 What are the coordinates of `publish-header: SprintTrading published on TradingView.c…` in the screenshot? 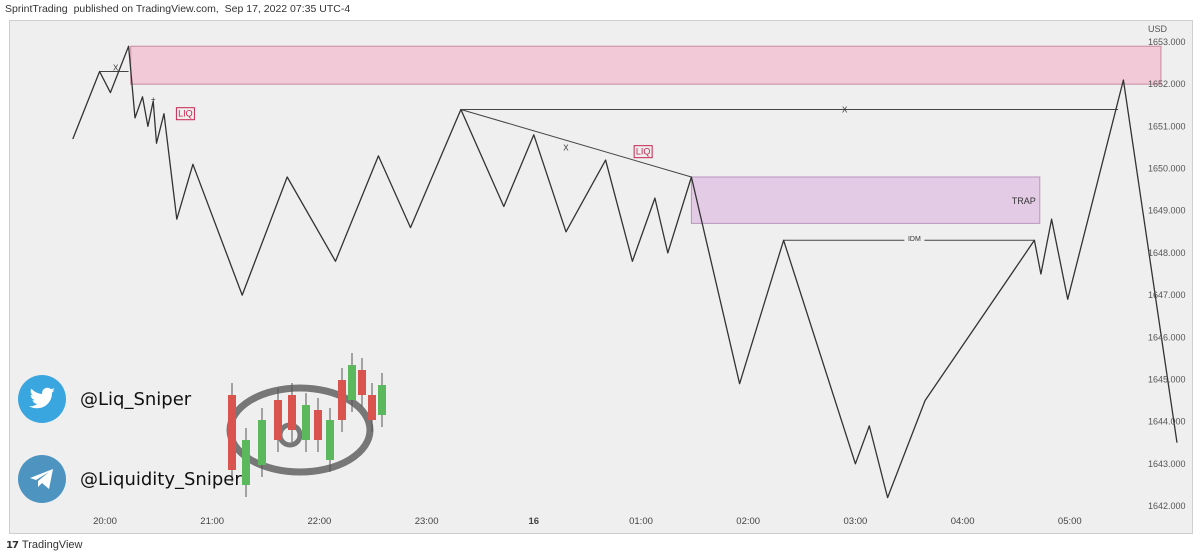 It's located at (179, 9).